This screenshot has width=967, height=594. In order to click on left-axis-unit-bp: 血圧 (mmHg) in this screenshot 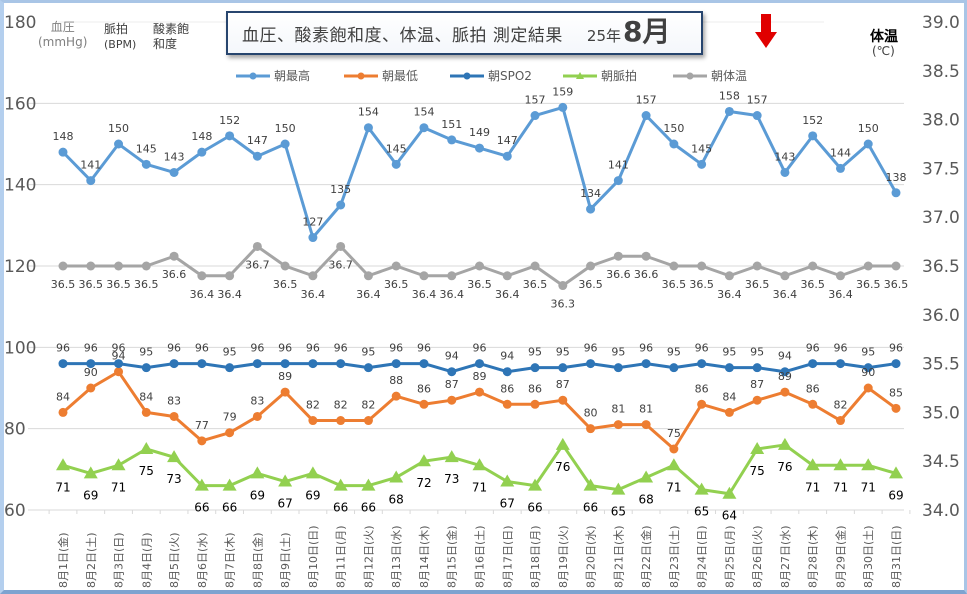, I will do `click(62, 35)`.